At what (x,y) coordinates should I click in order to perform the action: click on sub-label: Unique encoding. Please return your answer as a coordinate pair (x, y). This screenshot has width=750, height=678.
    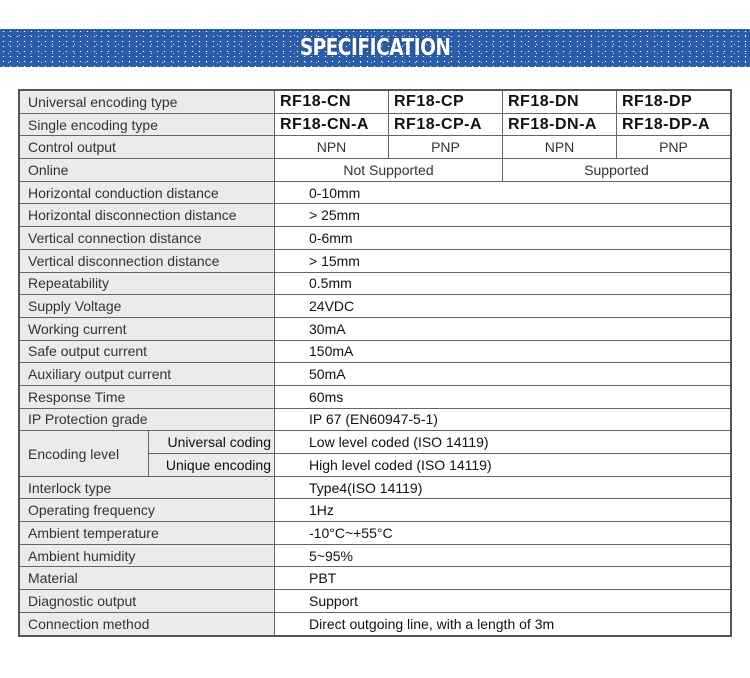
    Looking at the image, I should click on (211, 465).